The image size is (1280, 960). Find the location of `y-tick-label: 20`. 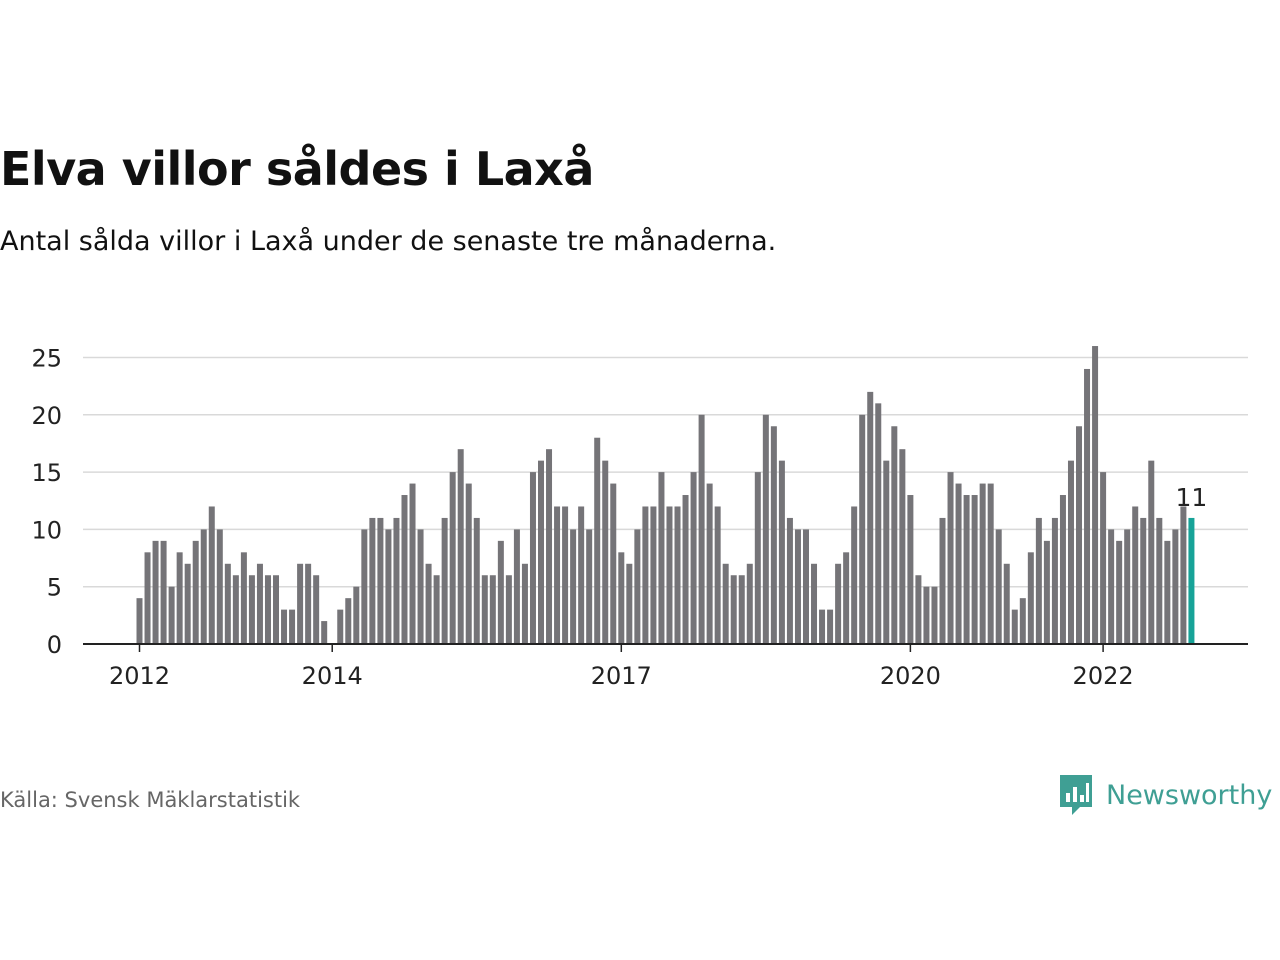

y-tick-label: 20 is located at coordinates (46, 416).